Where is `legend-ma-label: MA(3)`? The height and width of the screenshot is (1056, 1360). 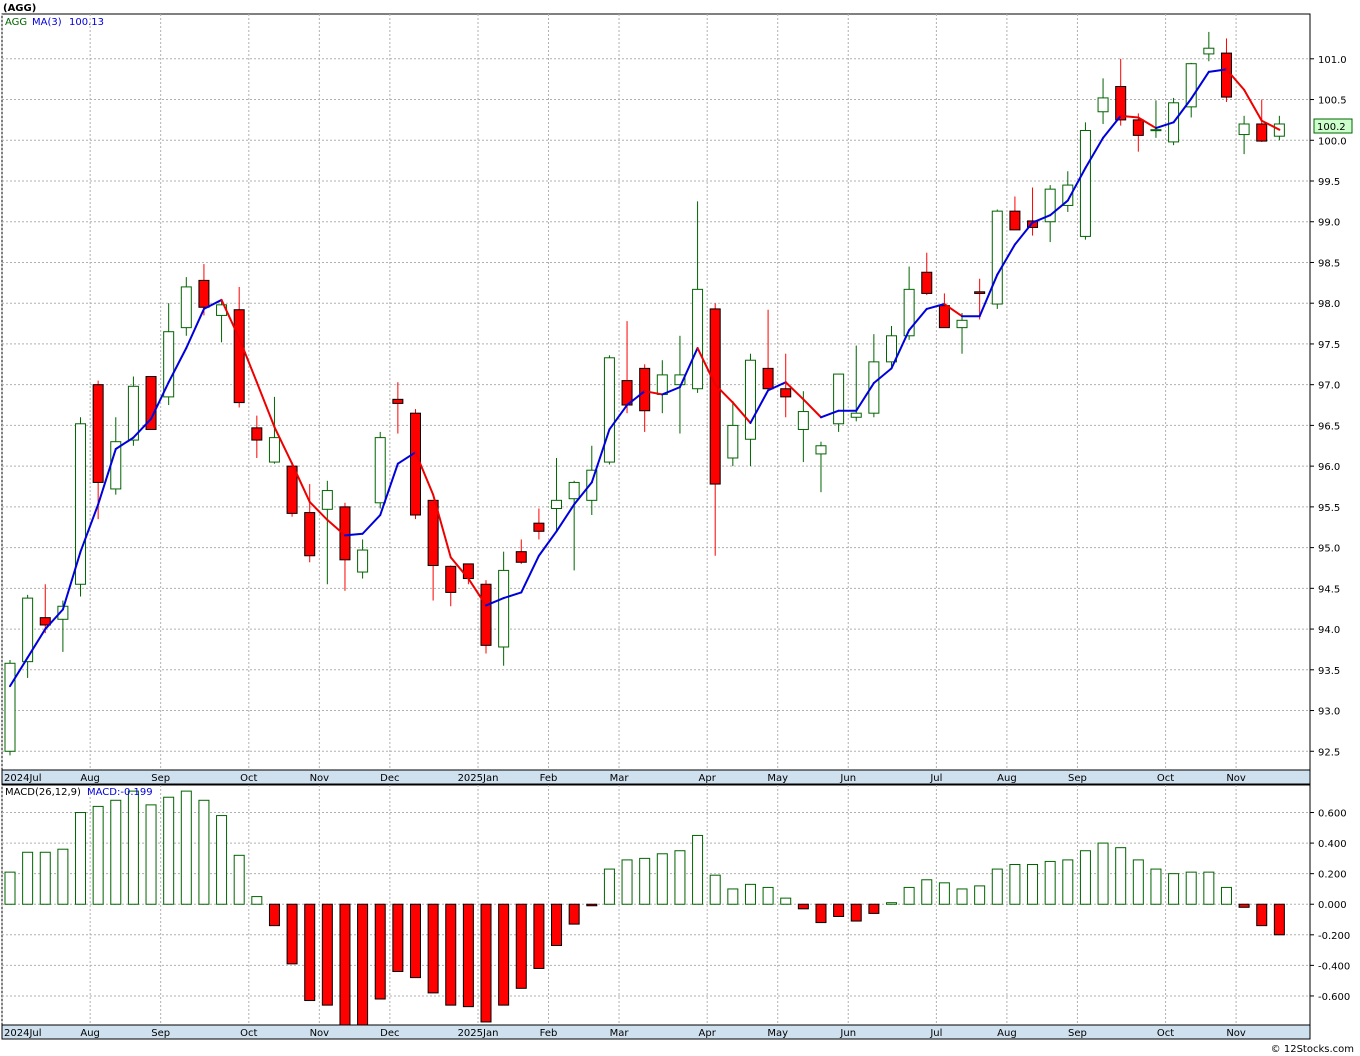 legend-ma-label: MA(3) is located at coordinates (47, 22).